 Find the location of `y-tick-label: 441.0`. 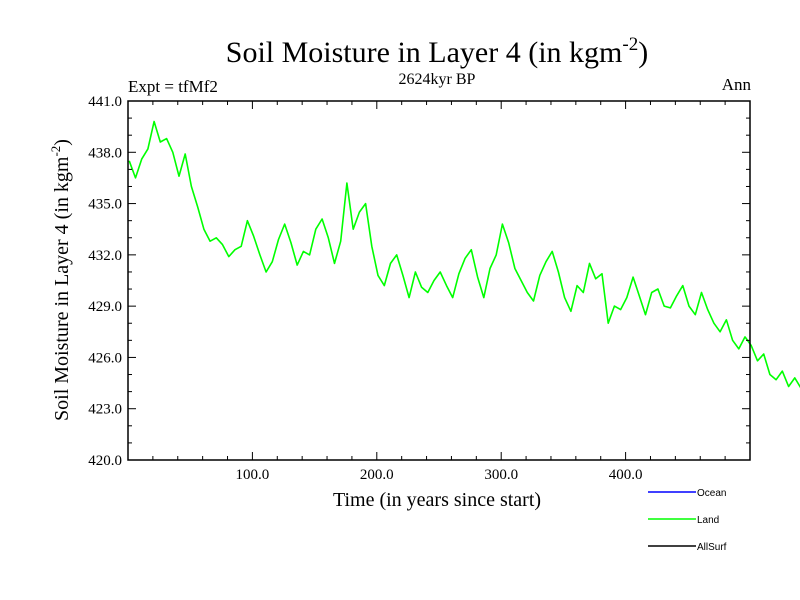

y-tick-label: 441.0 is located at coordinates (105, 102).